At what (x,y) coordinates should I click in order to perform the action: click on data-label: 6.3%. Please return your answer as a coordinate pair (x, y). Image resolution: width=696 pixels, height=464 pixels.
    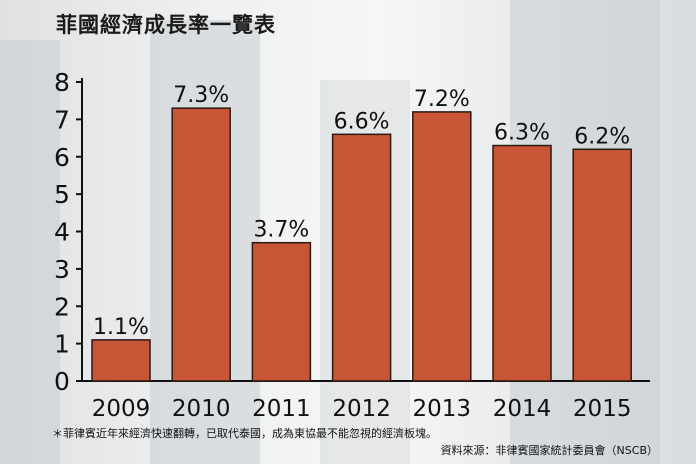
    Looking at the image, I should click on (522, 133).